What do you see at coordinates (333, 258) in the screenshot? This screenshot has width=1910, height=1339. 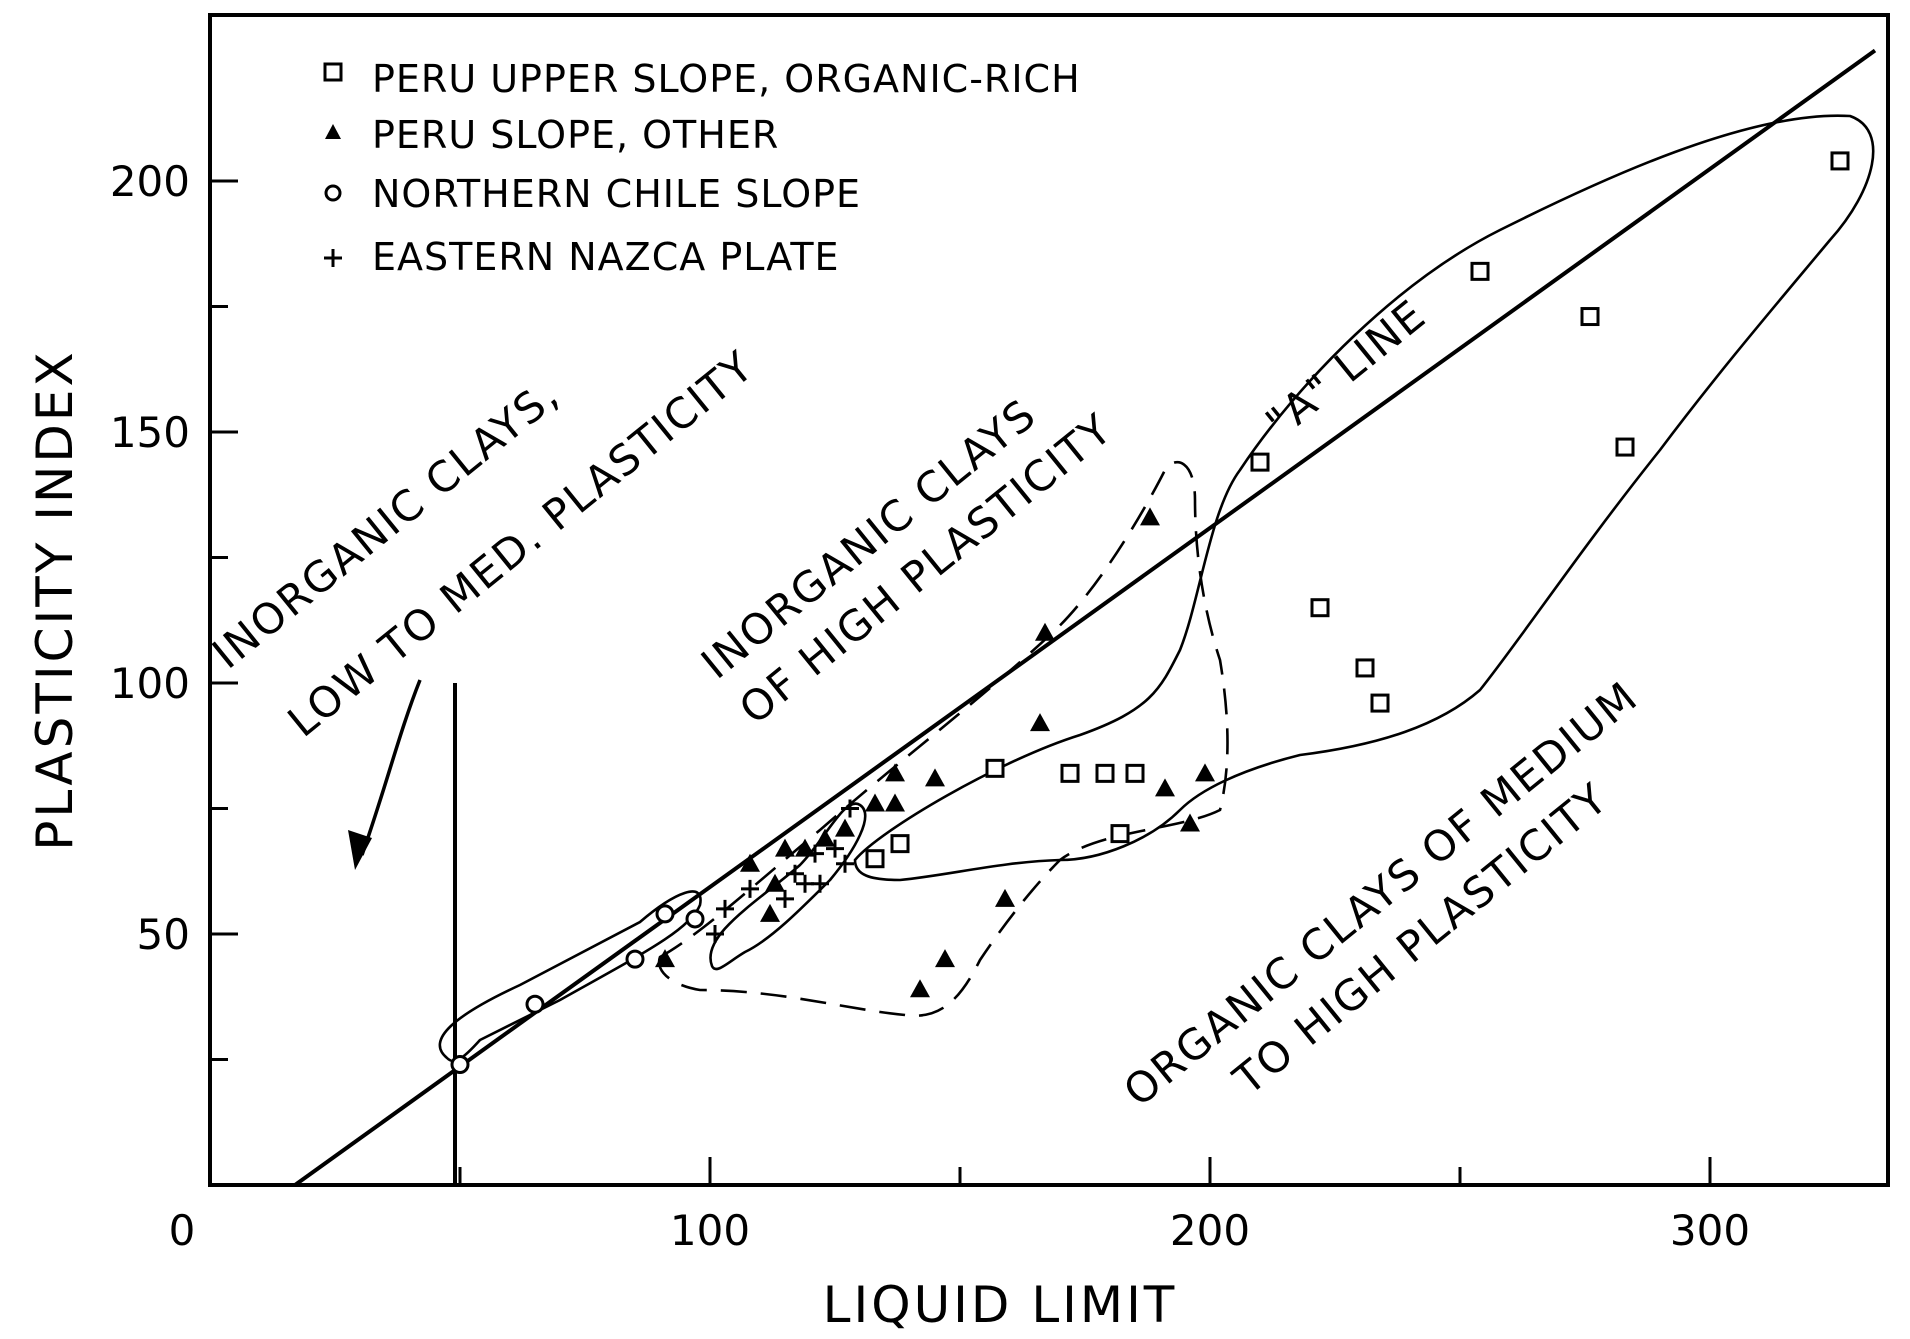 I see `legend-plus-icon` at bounding box center [333, 258].